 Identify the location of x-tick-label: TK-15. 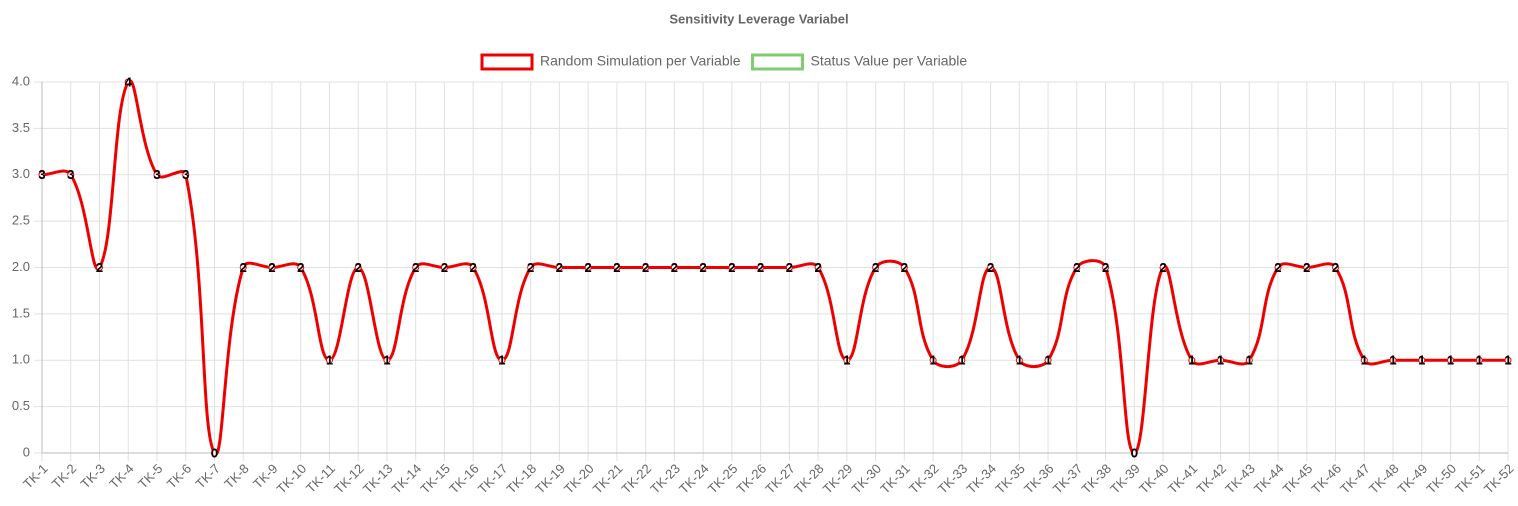
(435, 479).